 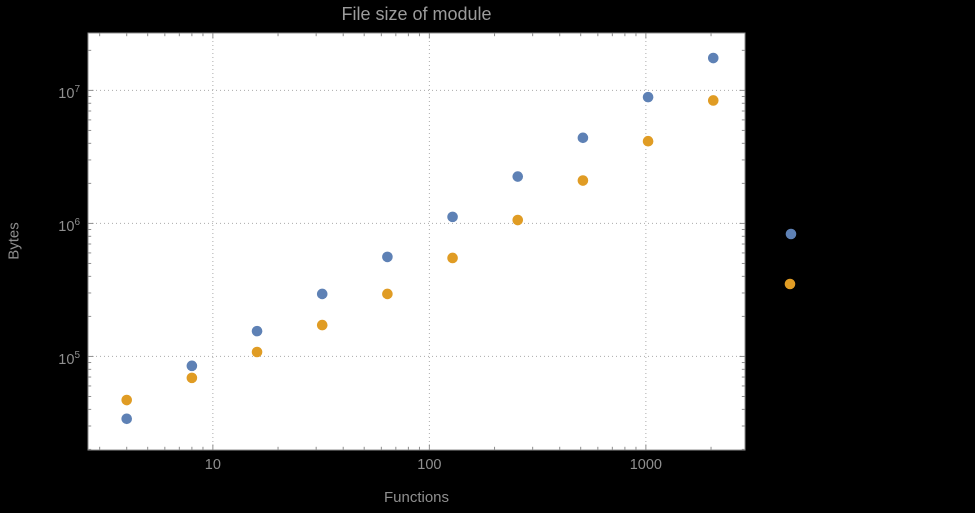 I want to click on x-axis-label: Functions, so click(x=416, y=497).